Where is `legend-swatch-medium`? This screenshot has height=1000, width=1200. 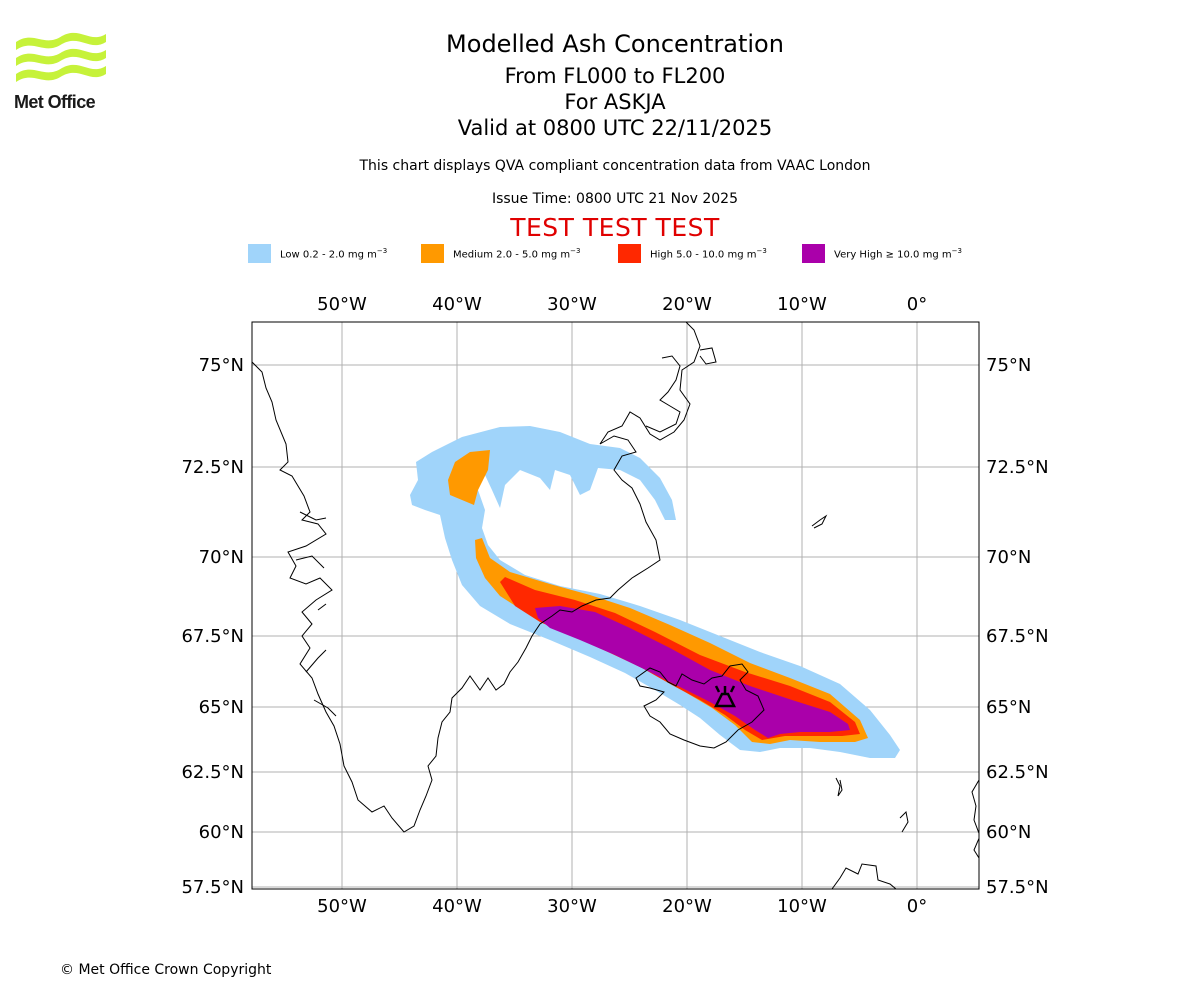
legend-swatch-medium is located at coordinates (432, 253).